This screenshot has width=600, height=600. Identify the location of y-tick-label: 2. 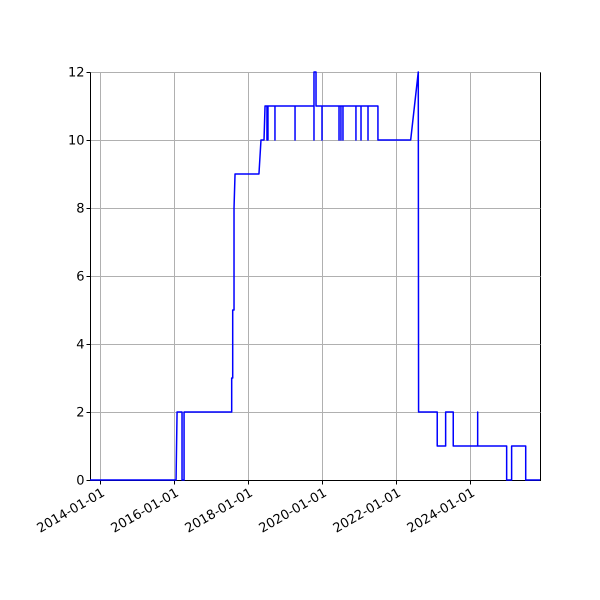
(80, 413).